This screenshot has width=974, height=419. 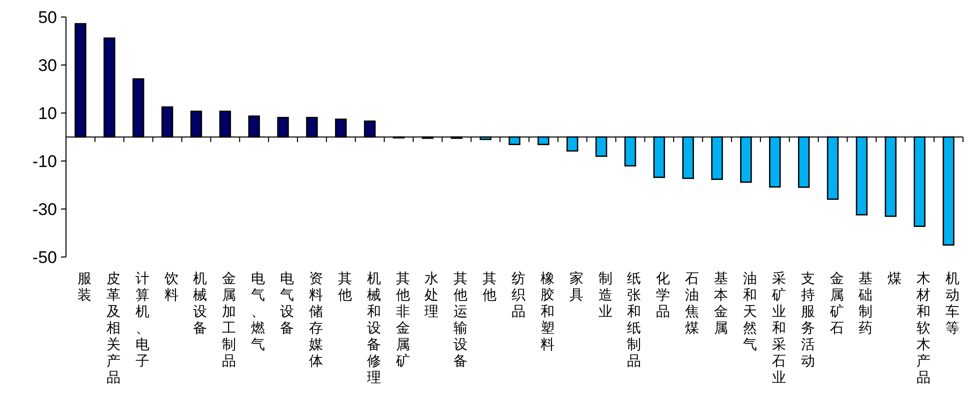 I want to click on x-tick-label: 机械和设备修理, so click(x=373, y=328).